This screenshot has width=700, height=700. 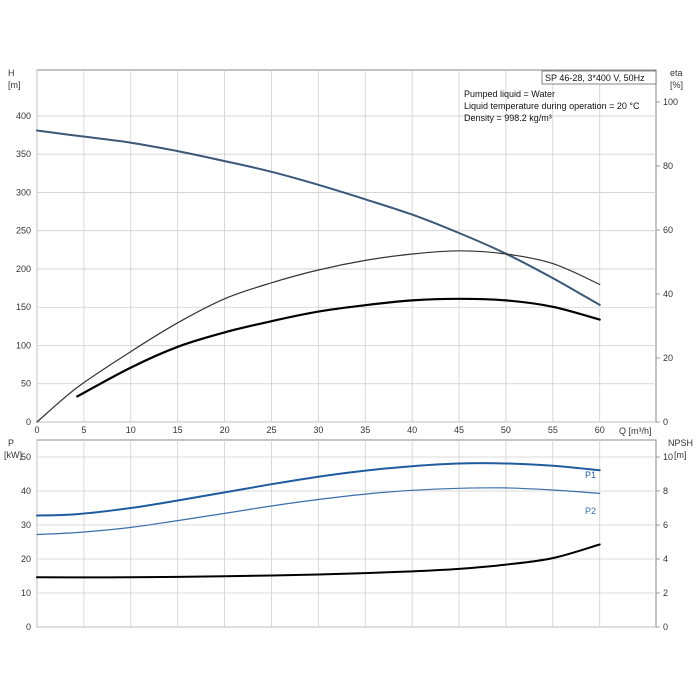 What do you see at coordinates (36, 430) in the screenshot?
I see `top-x-tick-label: 0` at bounding box center [36, 430].